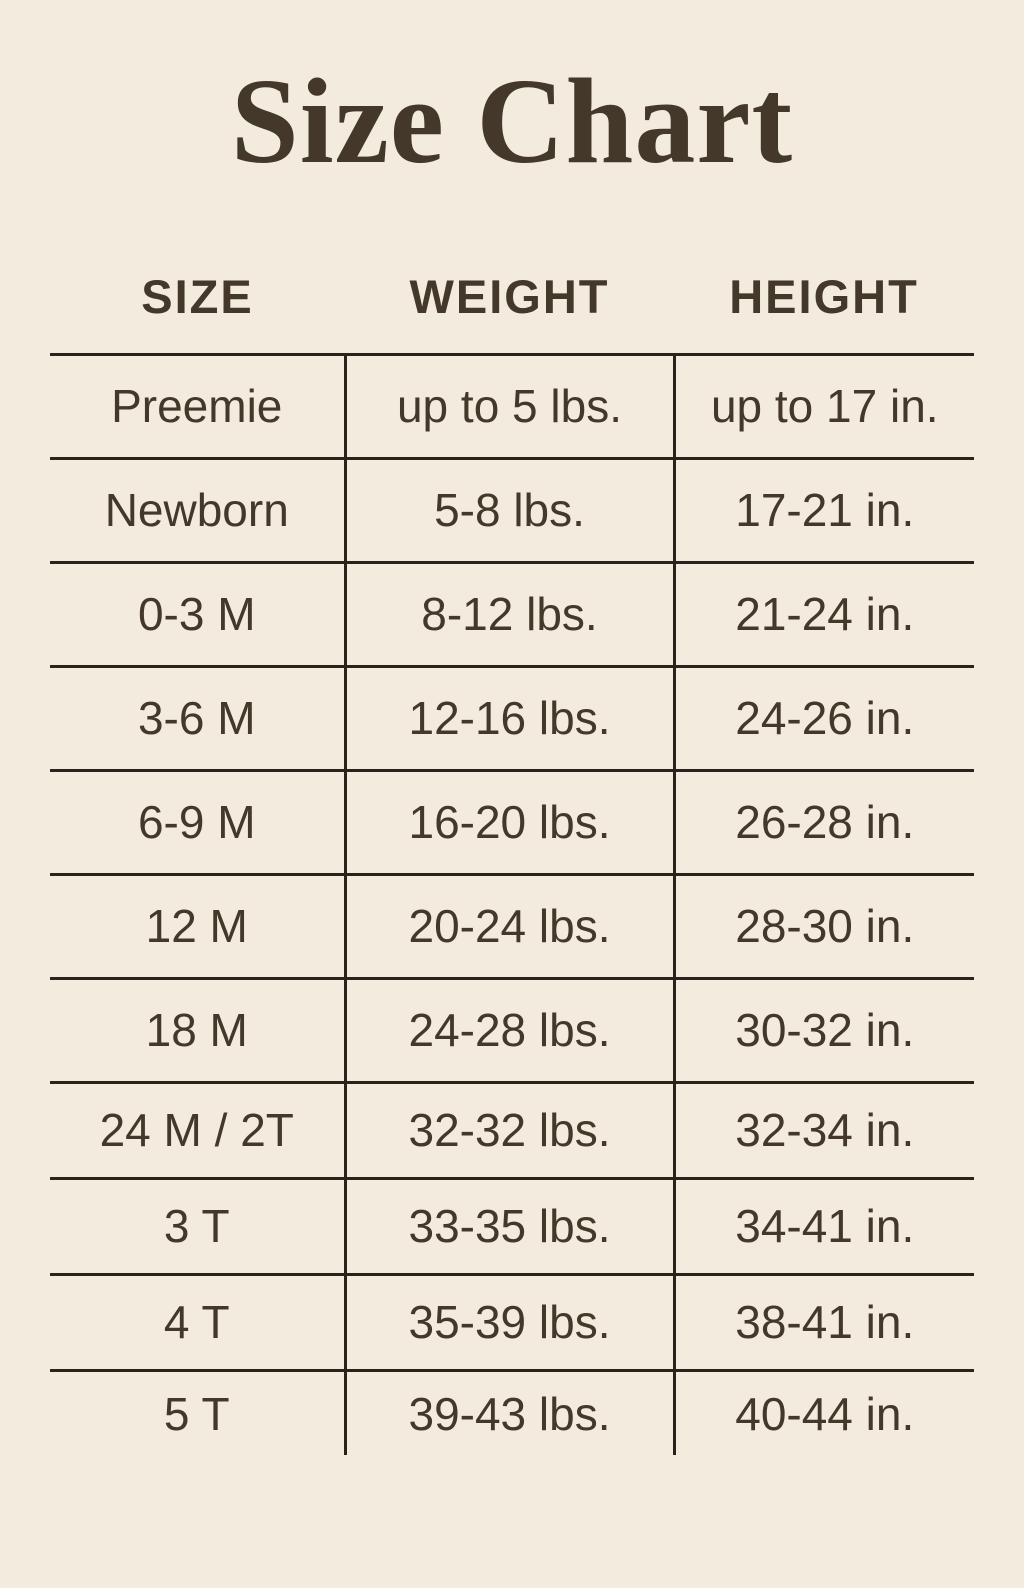 The width and height of the screenshot is (1024, 1588). Describe the element at coordinates (197, 1129) in the screenshot. I see `size-cell: 24 M / 2T` at that location.